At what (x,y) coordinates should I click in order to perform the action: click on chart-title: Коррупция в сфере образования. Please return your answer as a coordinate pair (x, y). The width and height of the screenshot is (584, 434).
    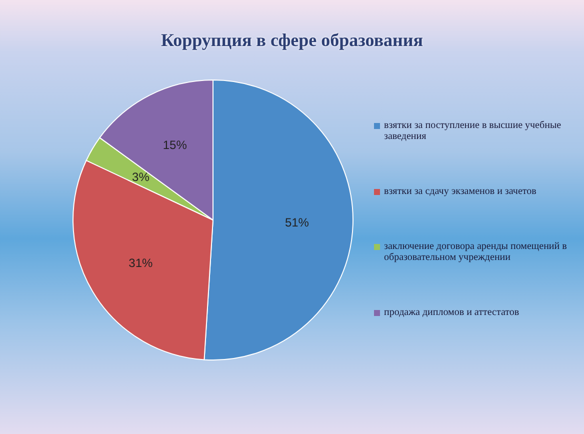
    Looking at the image, I should click on (292, 40).